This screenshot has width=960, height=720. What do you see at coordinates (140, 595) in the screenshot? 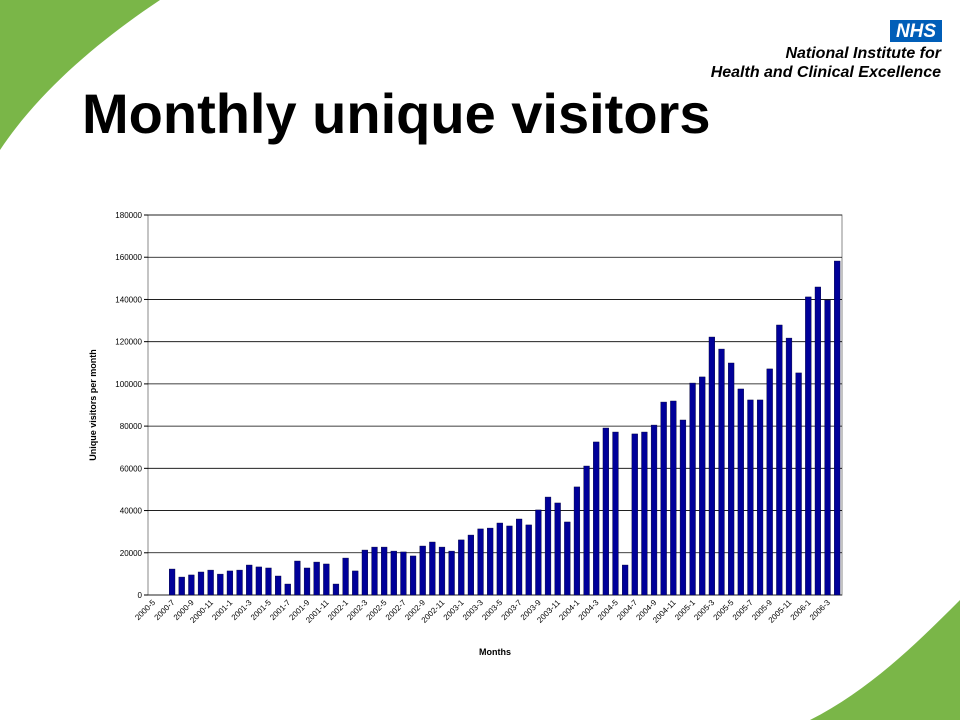
I see `y-tick-label: 0` at bounding box center [140, 595].